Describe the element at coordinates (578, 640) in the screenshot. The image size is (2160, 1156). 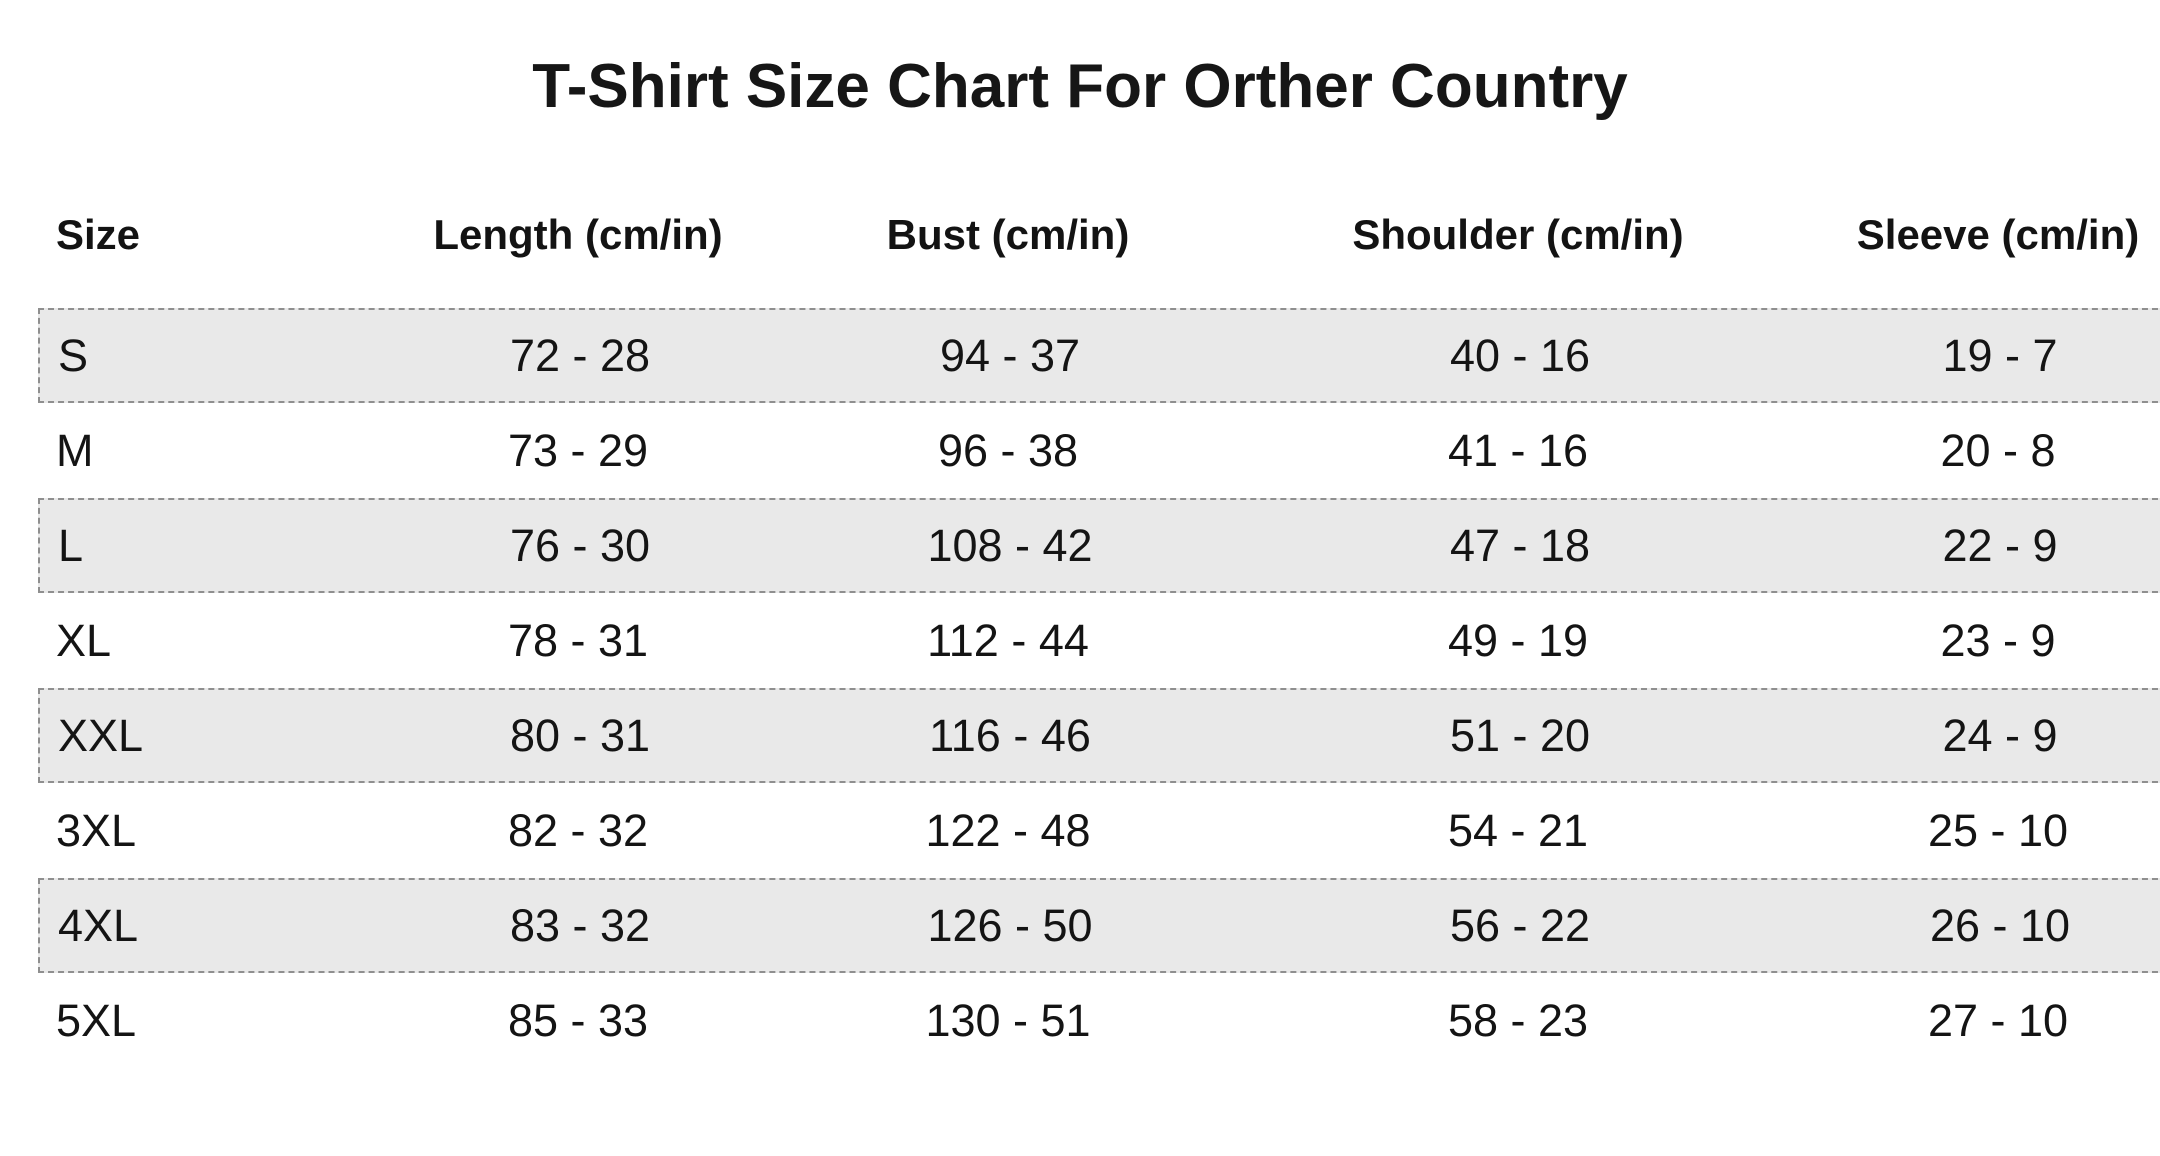
I see `cell-length: 78 - 31` at that location.